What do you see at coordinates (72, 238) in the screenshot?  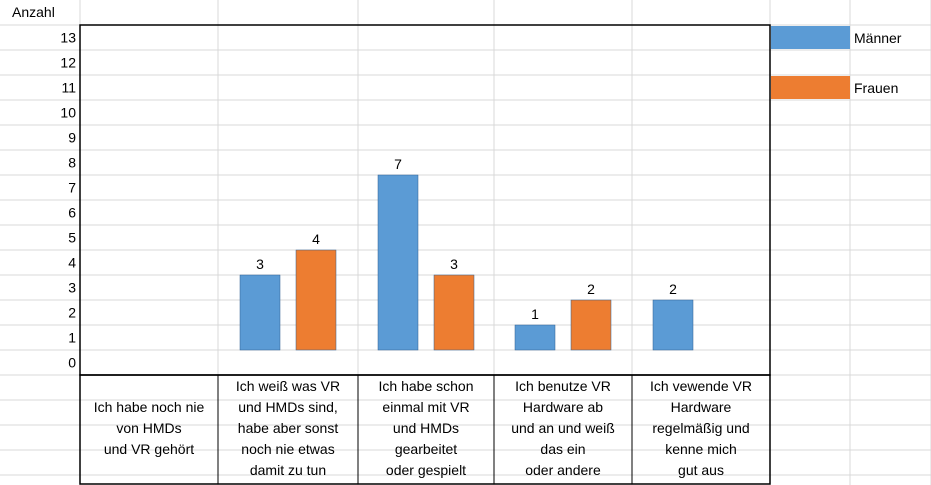 I see `y-tick-label: 5` at bounding box center [72, 238].